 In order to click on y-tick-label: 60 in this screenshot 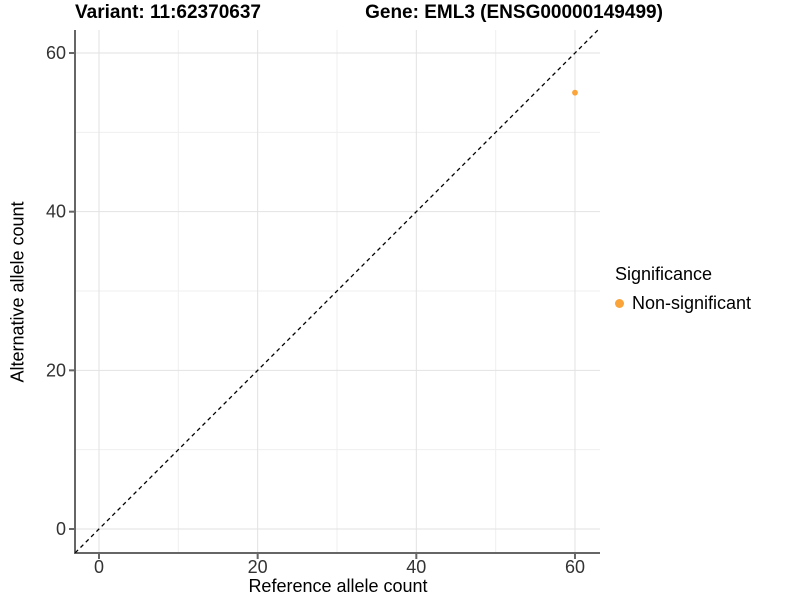, I will do `click(56, 53)`.